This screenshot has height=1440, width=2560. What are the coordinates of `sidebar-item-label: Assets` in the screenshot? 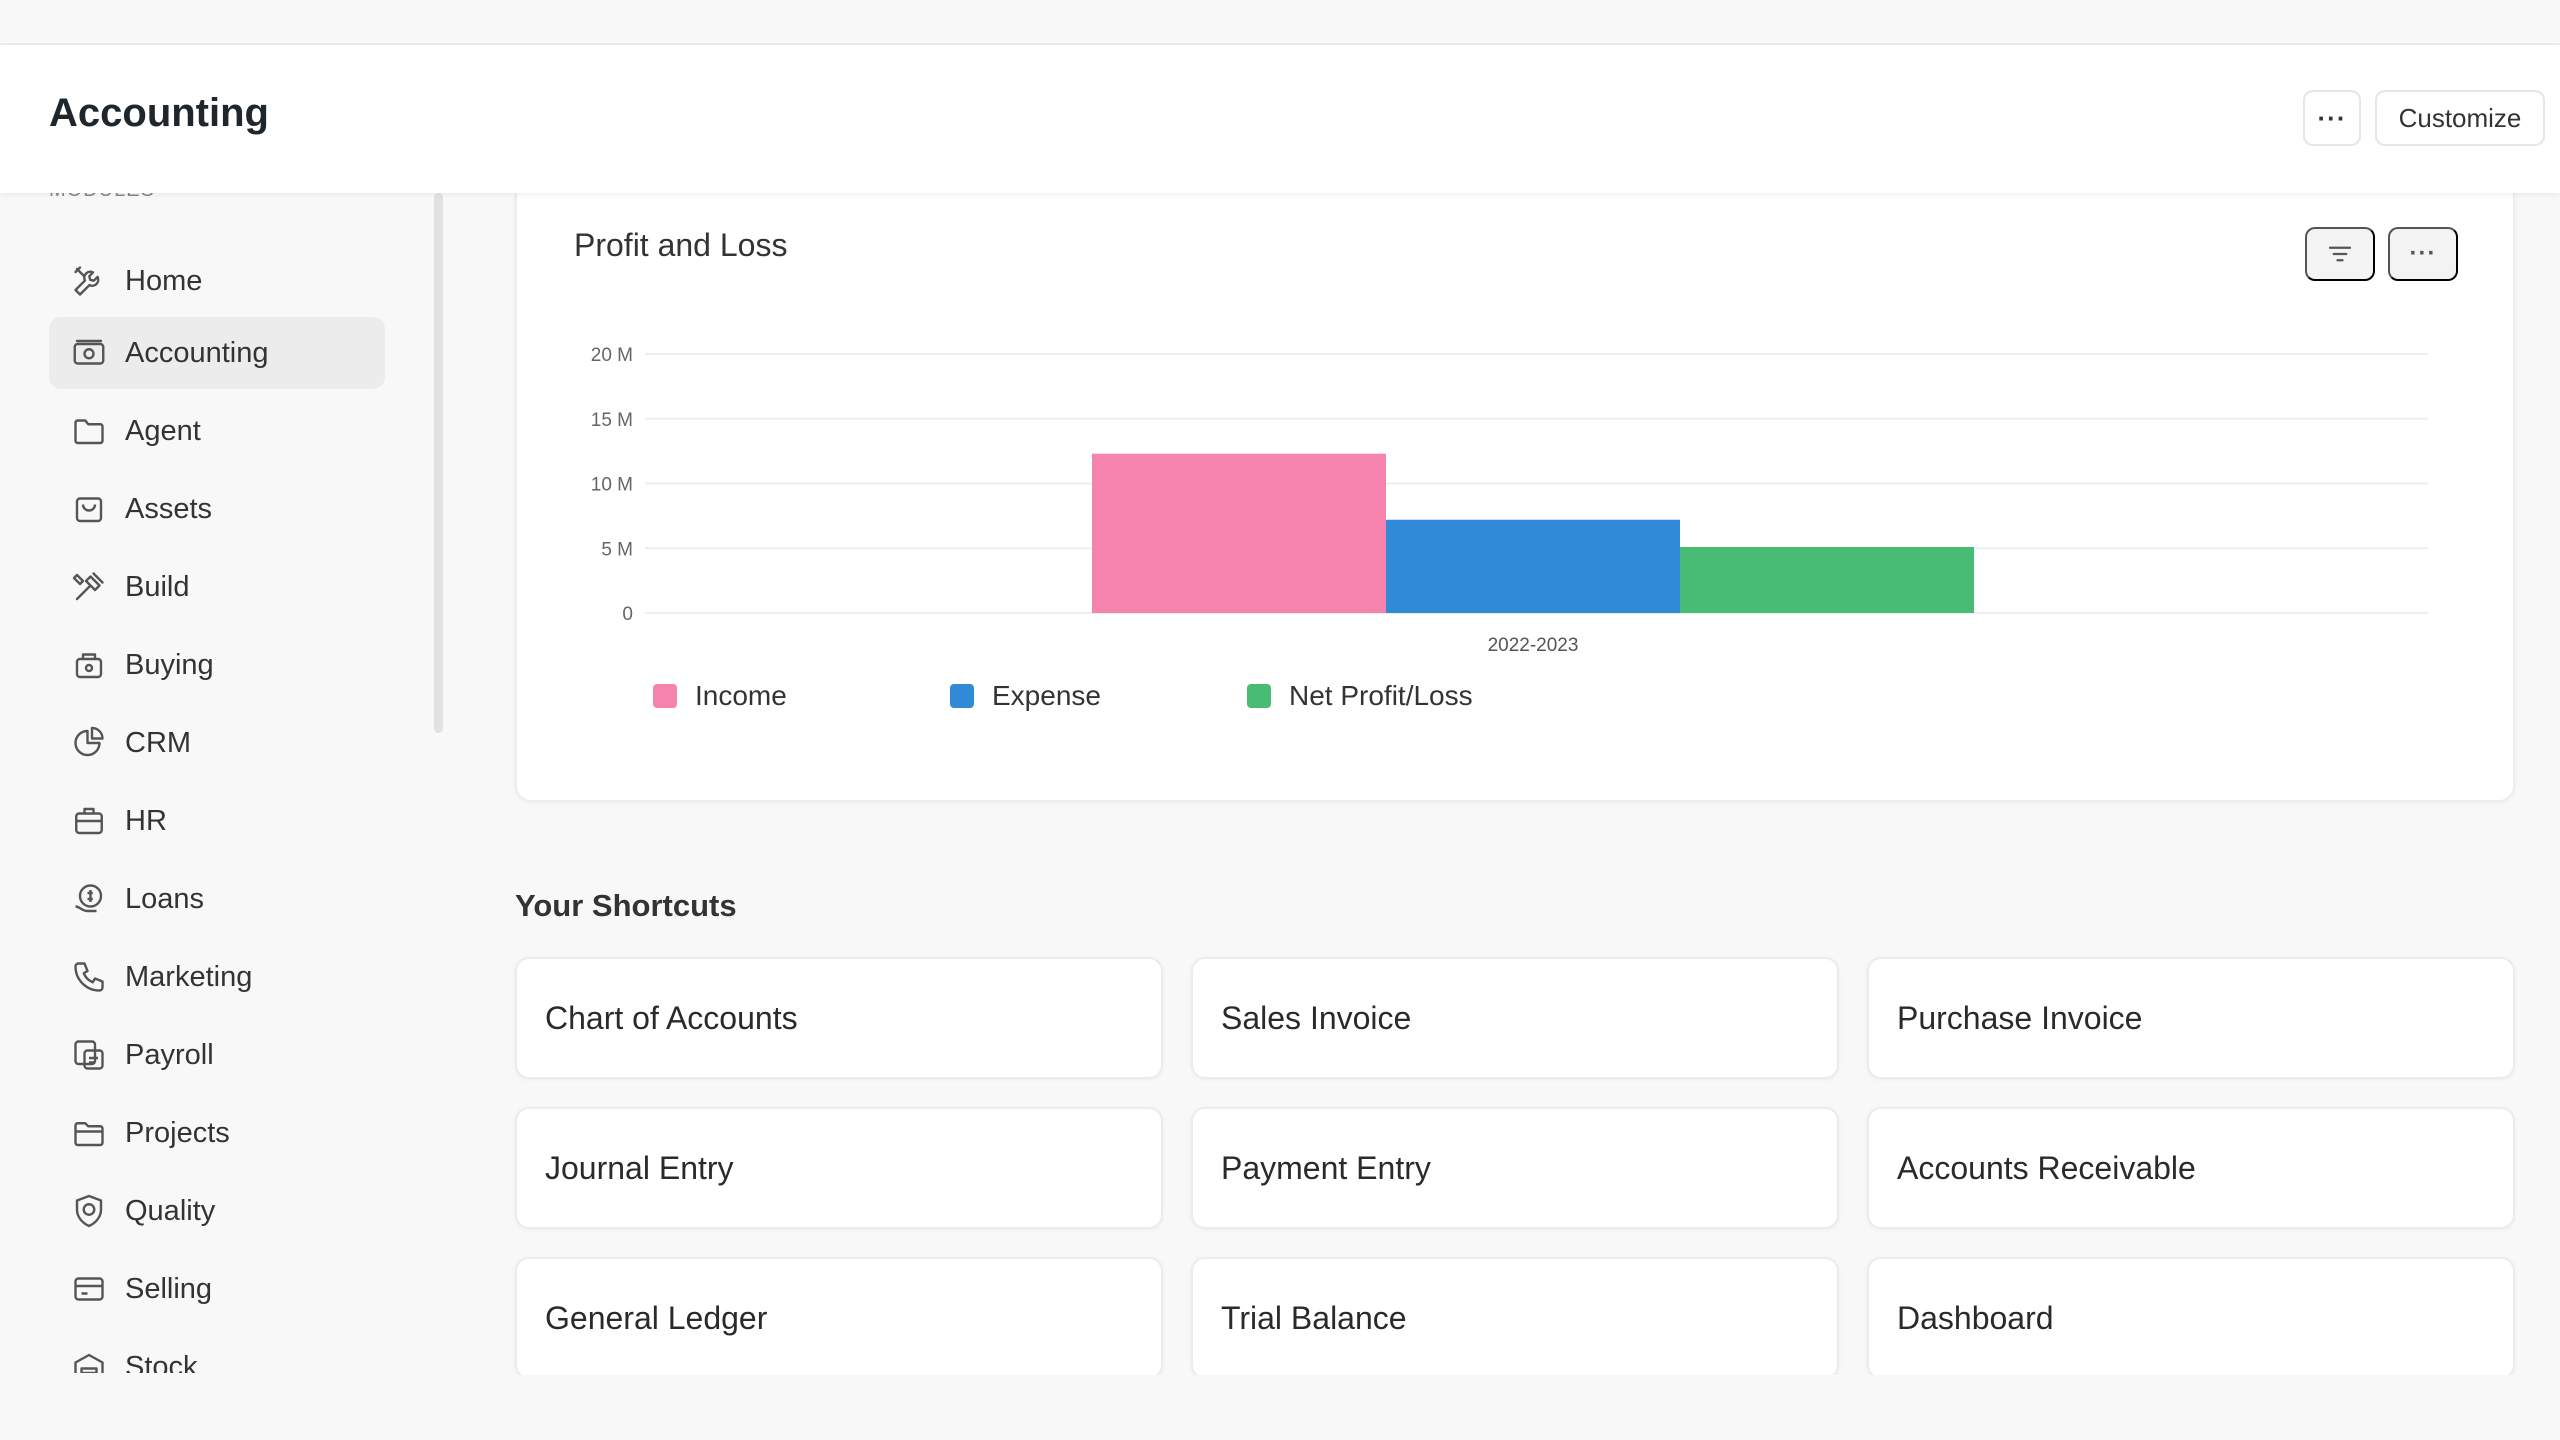 It's located at (169, 508).